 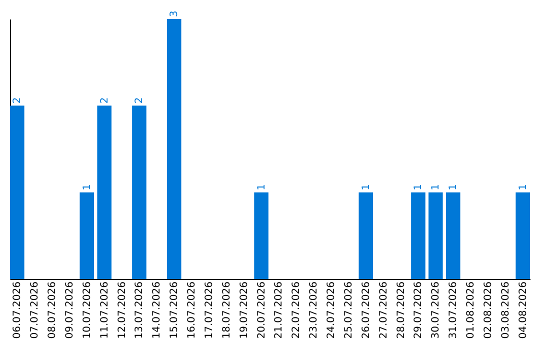 What do you see at coordinates (35, 310) in the screenshot?
I see `x-tick-label: 07.07.2026` at bounding box center [35, 310].